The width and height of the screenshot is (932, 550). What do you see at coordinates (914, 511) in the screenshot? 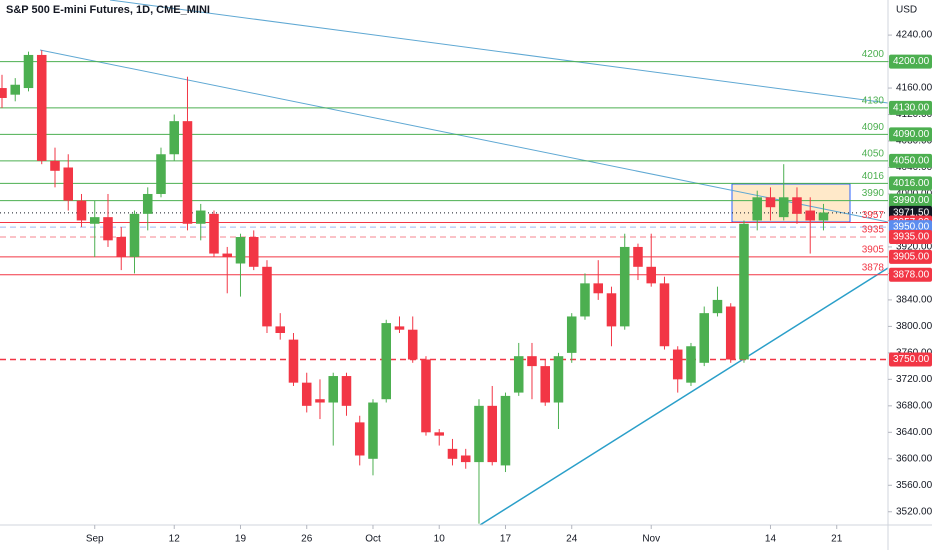
I see `y-tick-label: 3520.00` at bounding box center [914, 511].